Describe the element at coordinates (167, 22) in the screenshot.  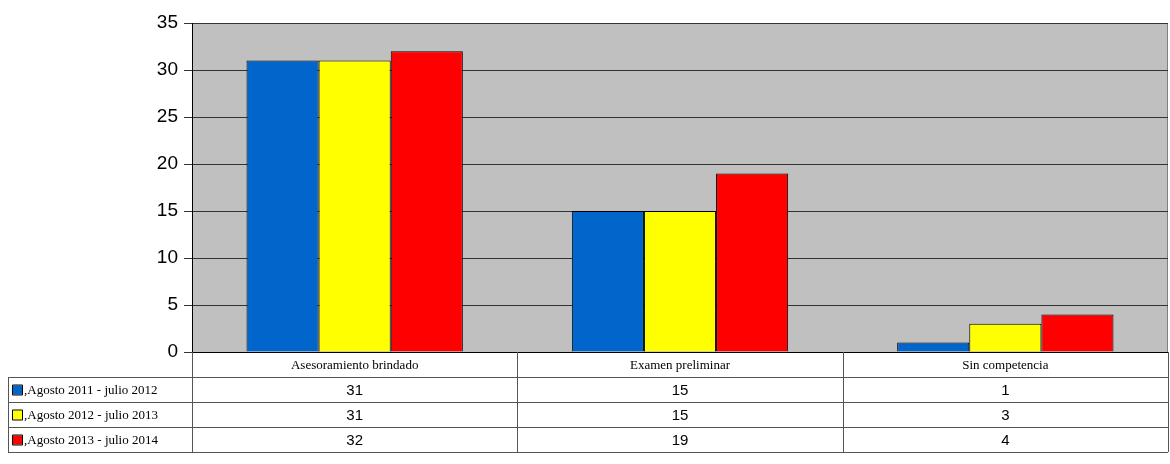
I see `y-tick-label: 35` at that location.